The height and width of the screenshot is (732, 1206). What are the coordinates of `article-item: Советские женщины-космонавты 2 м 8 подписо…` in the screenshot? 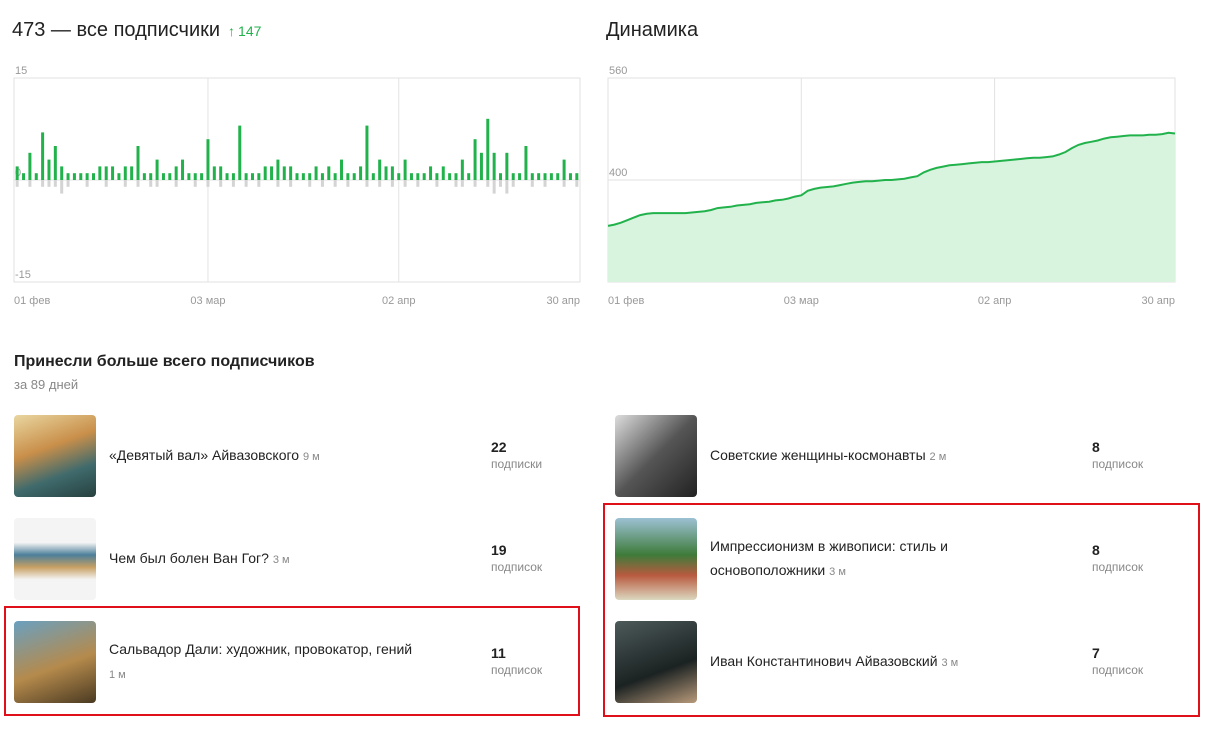 It's located at (895, 456).